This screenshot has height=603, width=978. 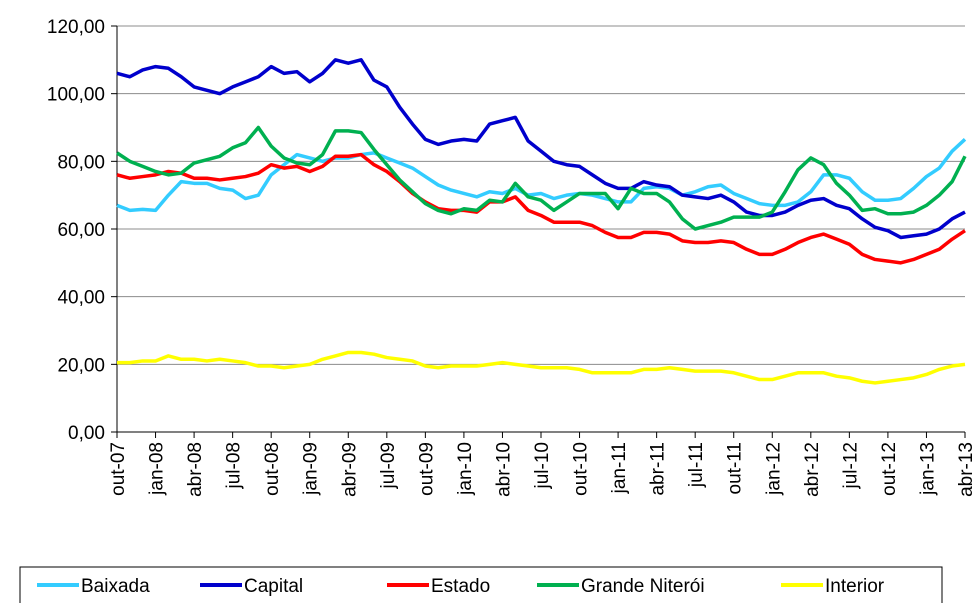 I want to click on y-tick-label: 0,00, so click(x=86, y=433).